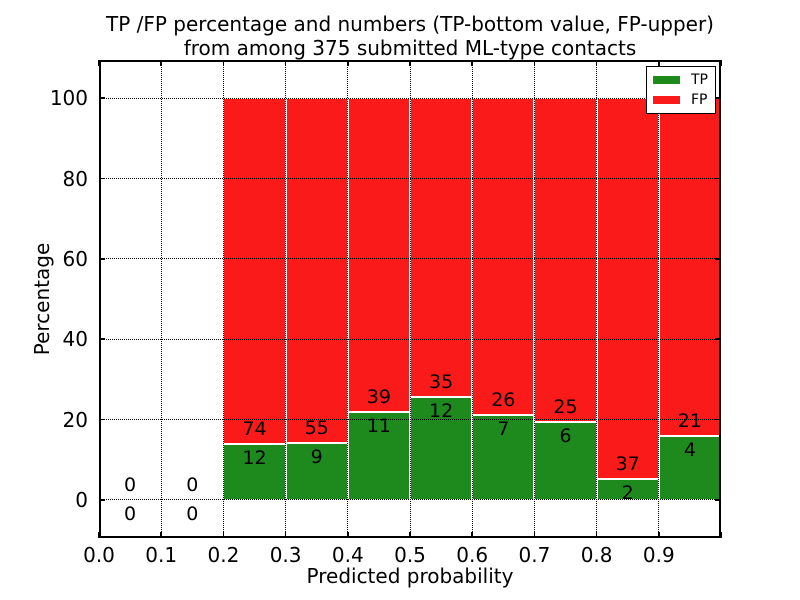 The height and width of the screenshot is (600, 800). I want to click on x-axis-label: Predicted probability, so click(410, 576).